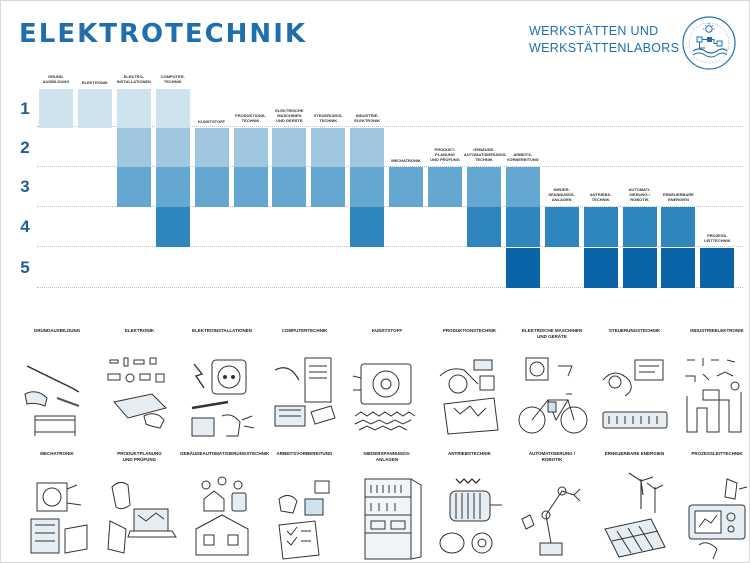  What do you see at coordinates (634, 453) in the screenshot?
I see `tile-label: ERNEUERBARE ENERGIEN` at bounding box center [634, 453].